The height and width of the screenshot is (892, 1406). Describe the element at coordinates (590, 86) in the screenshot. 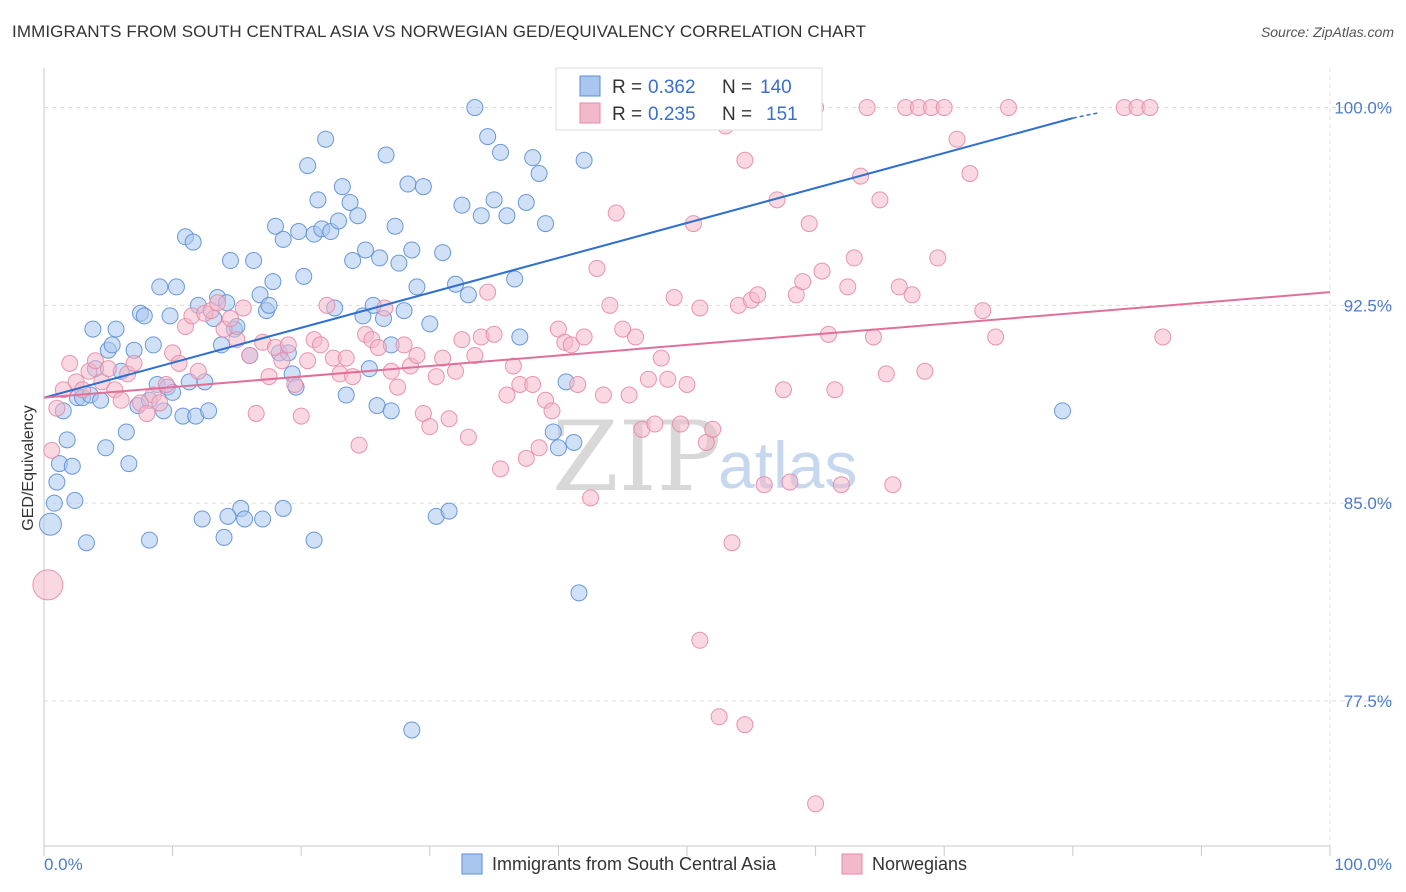

I see `legend-swatch-blue` at that location.